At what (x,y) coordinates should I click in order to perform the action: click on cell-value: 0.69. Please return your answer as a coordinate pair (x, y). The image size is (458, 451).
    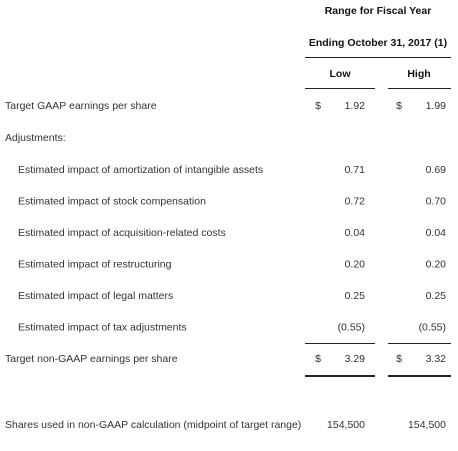
    Looking at the image, I should click on (436, 170).